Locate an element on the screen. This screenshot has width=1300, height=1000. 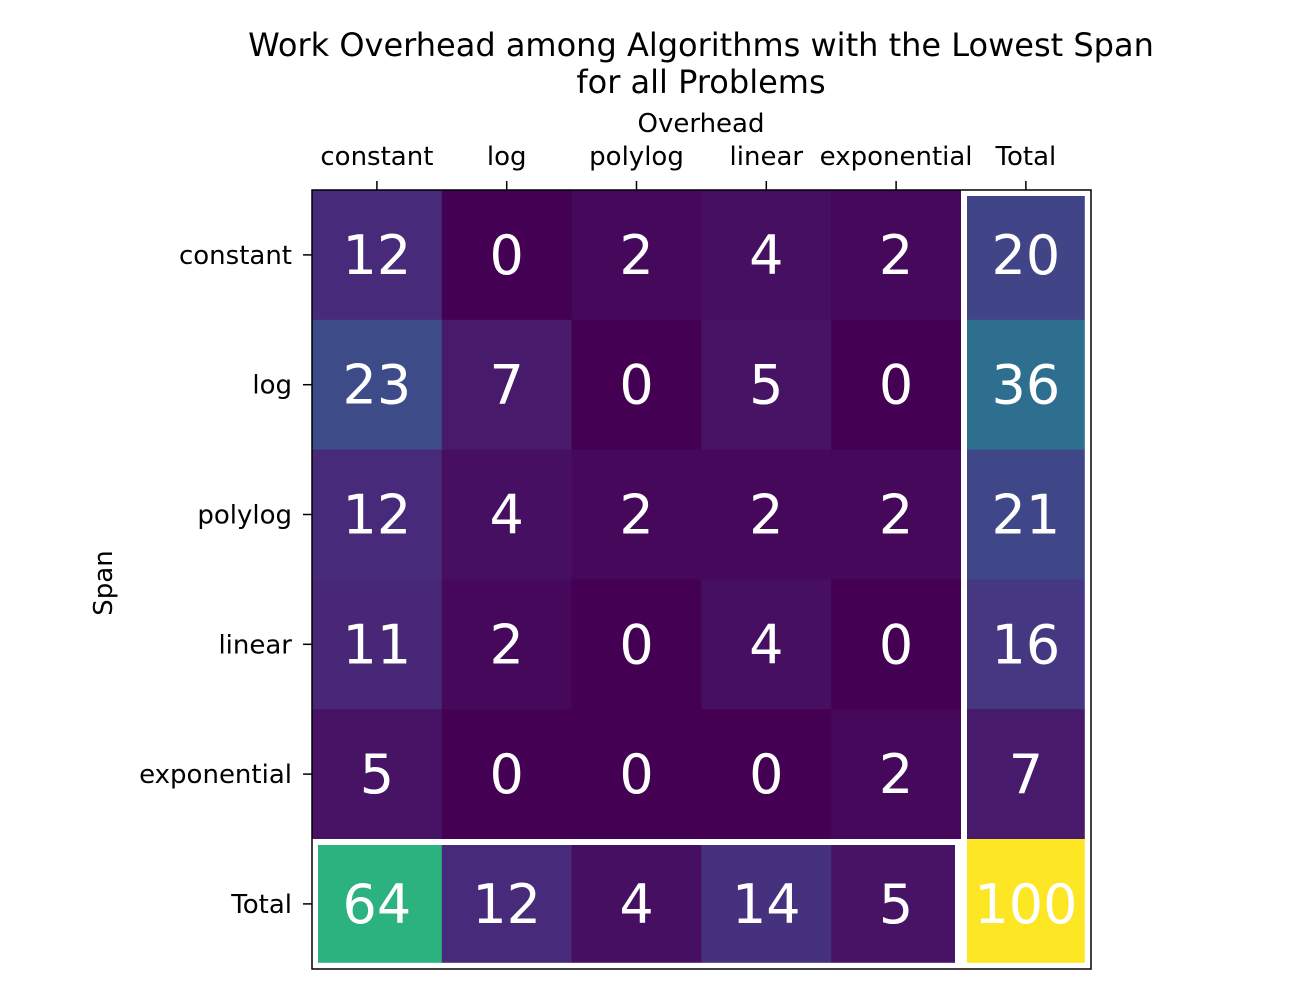
chart-title-line-2: for all Problems is located at coordinates (700, 82).